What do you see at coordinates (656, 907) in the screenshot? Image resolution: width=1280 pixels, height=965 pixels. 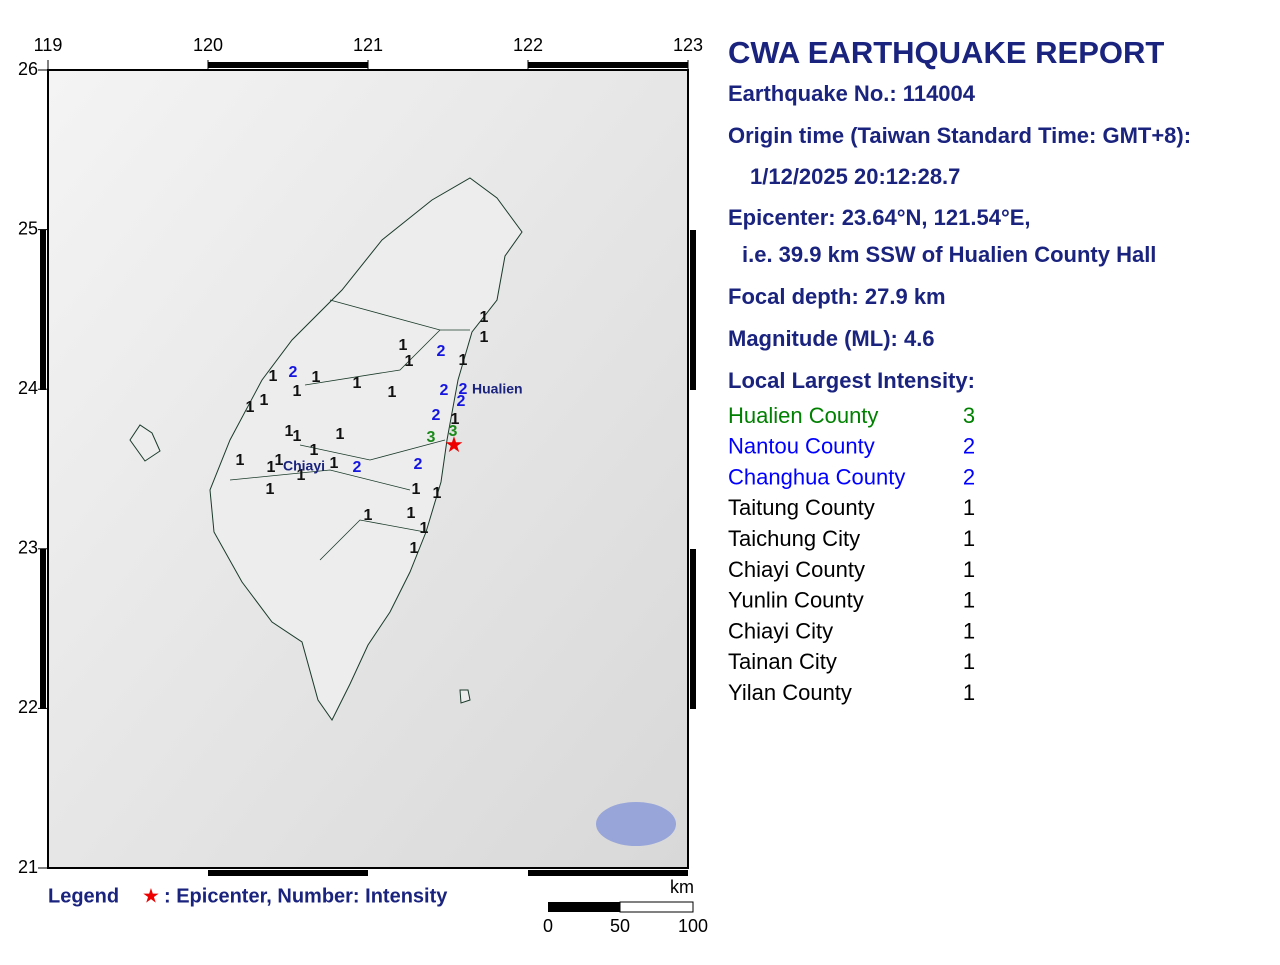 I see `scale-bar-white` at bounding box center [656, 907].